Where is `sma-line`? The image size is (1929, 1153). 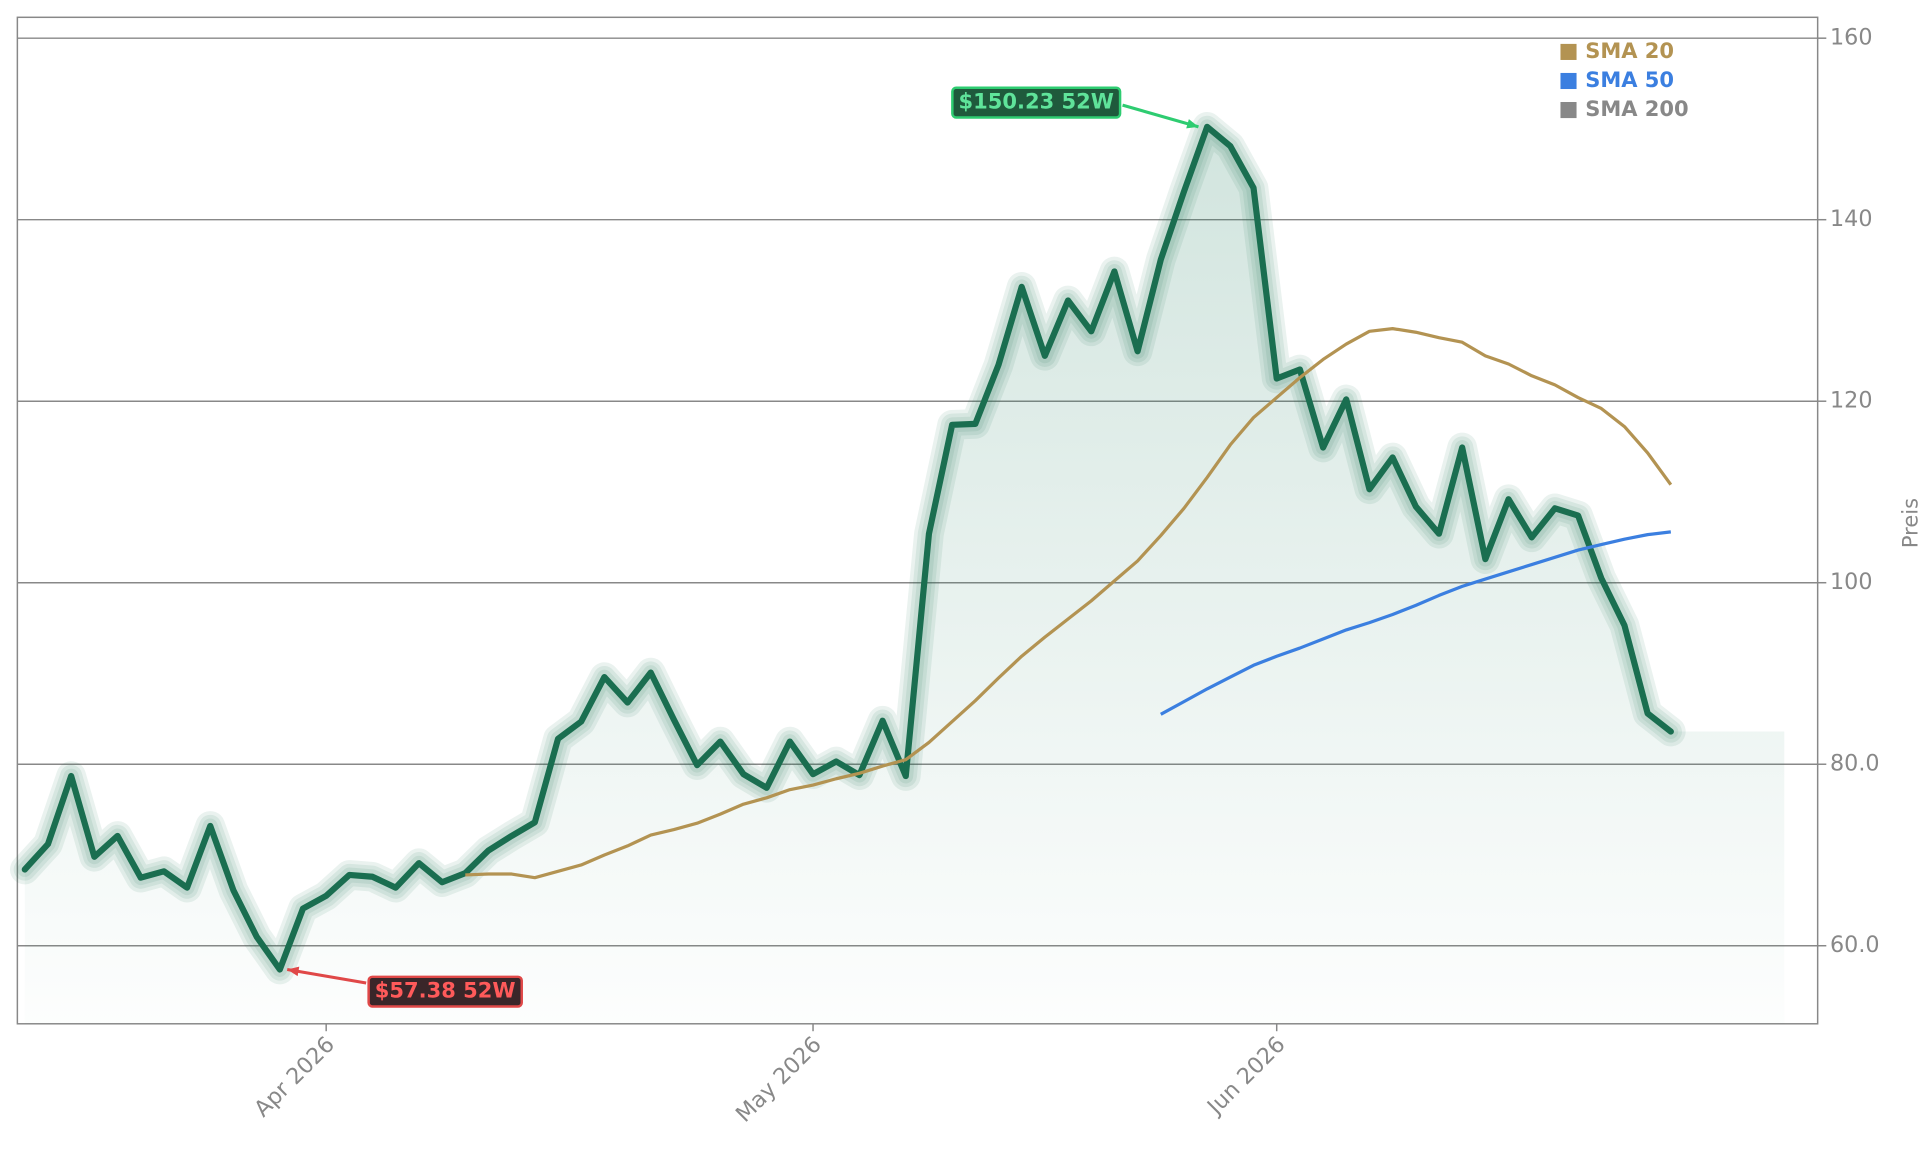 sma-line is located at coordinates (1416, 623).